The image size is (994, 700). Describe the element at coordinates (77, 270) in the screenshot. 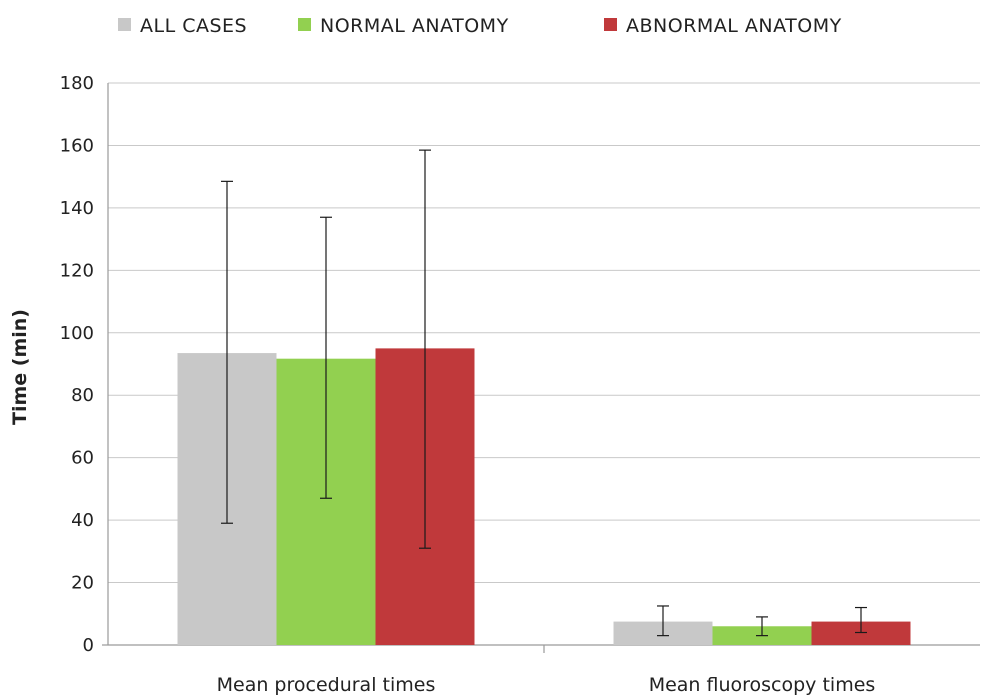

I see `y-tick-label: 120` at that location.